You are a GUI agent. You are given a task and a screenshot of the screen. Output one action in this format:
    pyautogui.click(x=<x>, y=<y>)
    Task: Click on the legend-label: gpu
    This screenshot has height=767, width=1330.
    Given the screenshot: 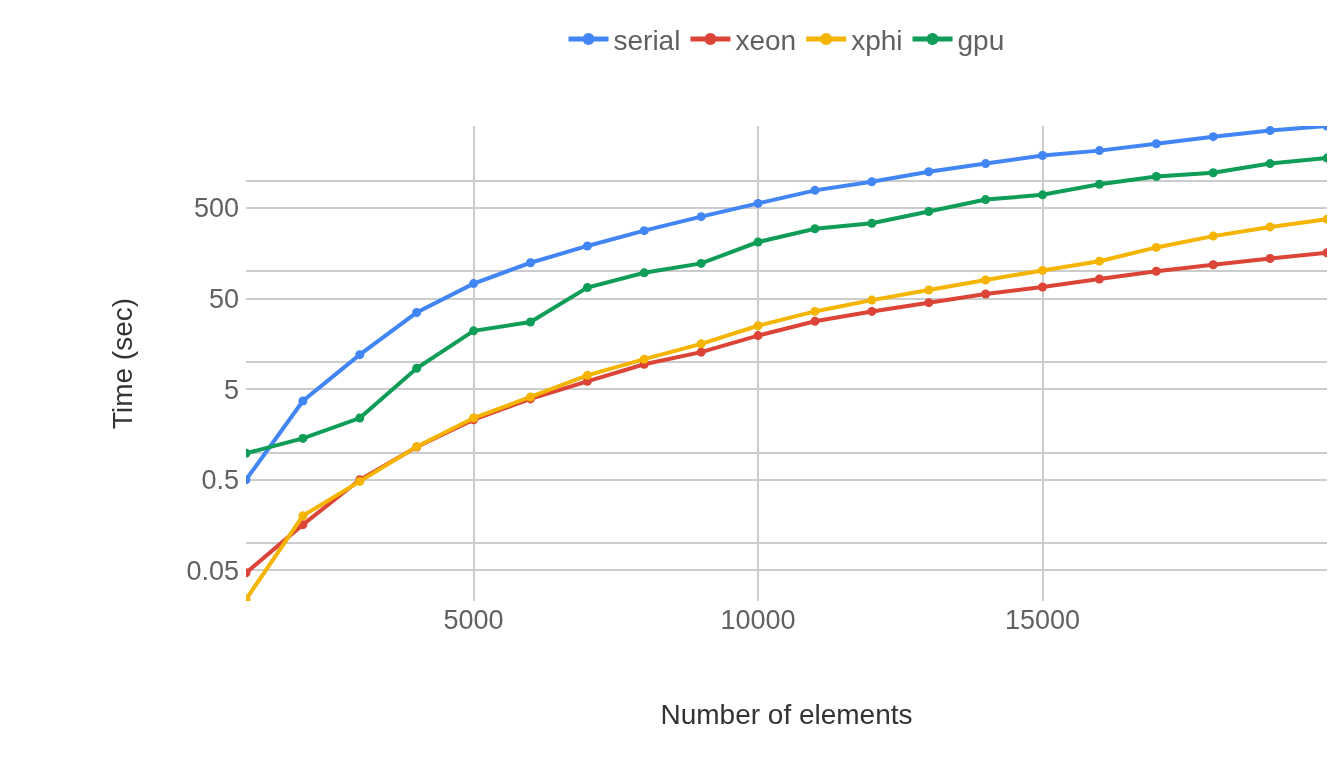 What is the action you would take?
    pyautogui.click(x=981, y=40)
    